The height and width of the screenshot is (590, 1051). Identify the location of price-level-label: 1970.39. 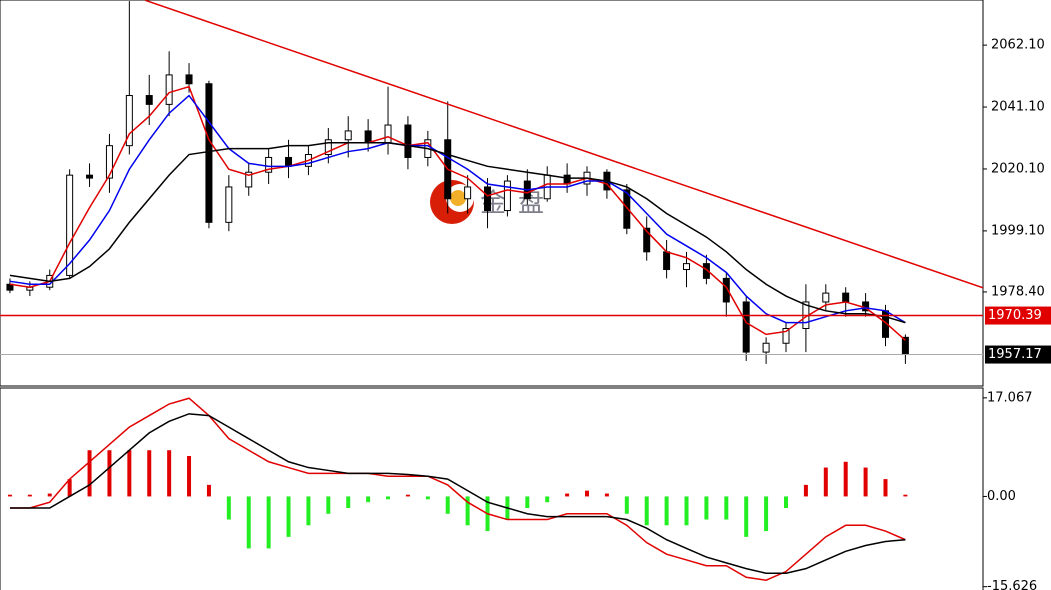
(1015, 315).